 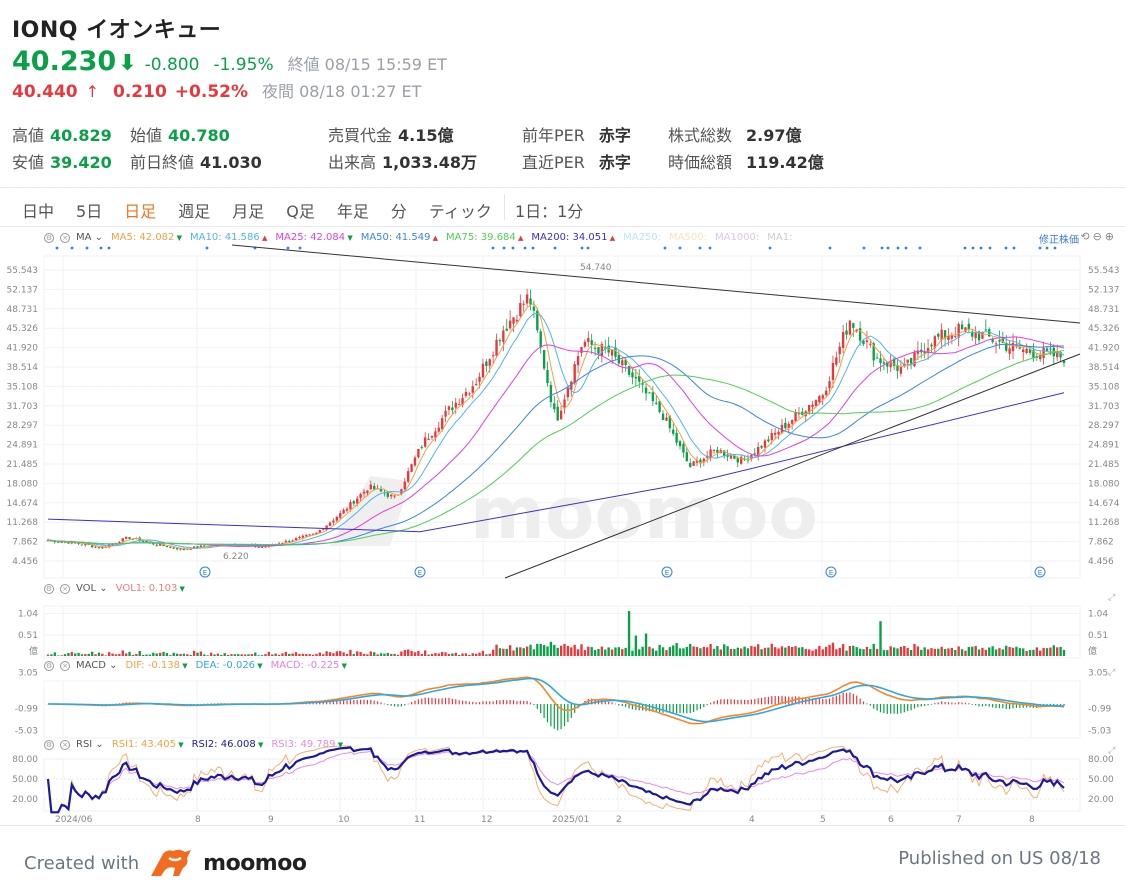 I want to click on tab-日足: 日足, so click(x=140, y=211).